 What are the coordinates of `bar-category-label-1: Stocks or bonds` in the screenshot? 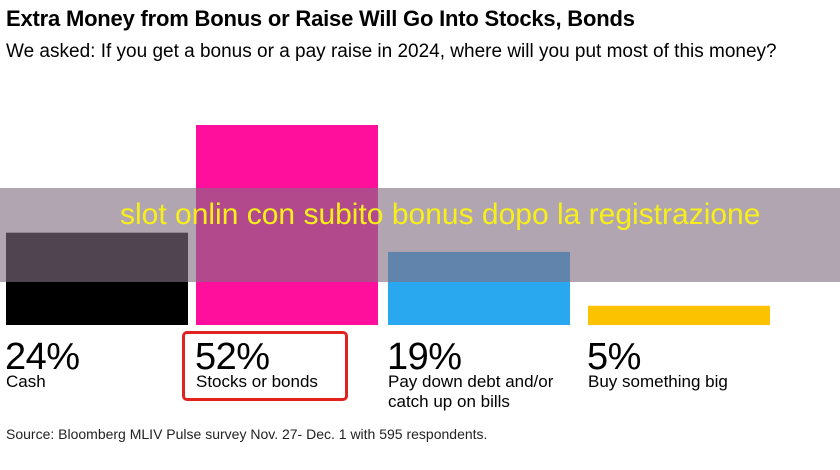 It's located at (257, 381).